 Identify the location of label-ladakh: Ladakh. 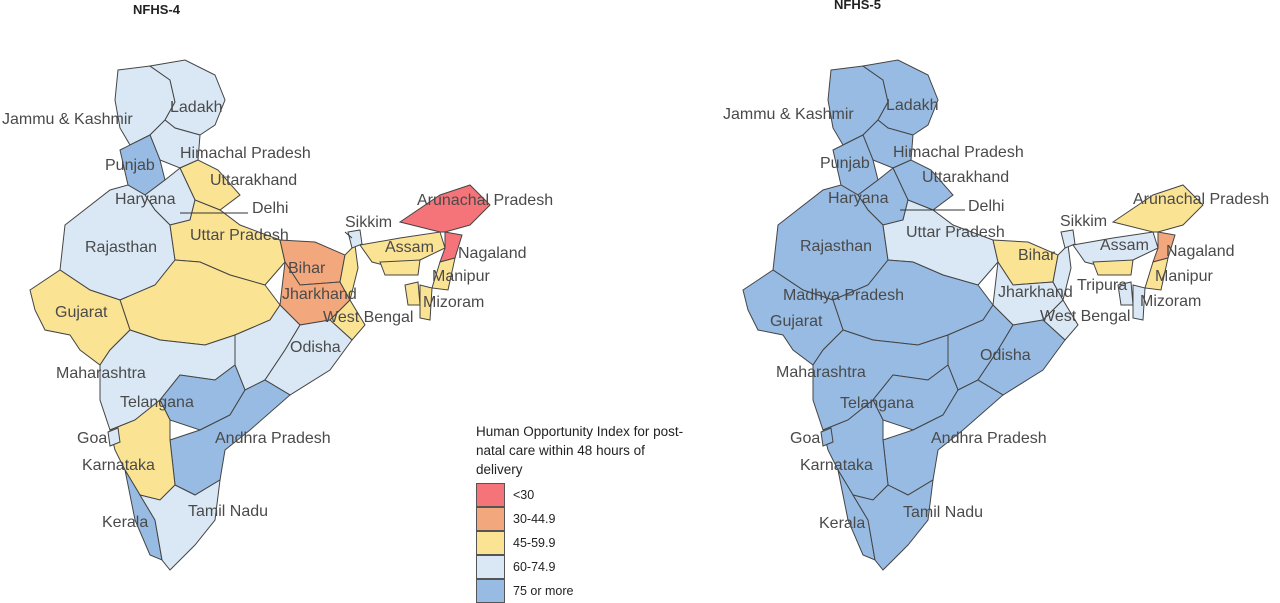
(196, 107).